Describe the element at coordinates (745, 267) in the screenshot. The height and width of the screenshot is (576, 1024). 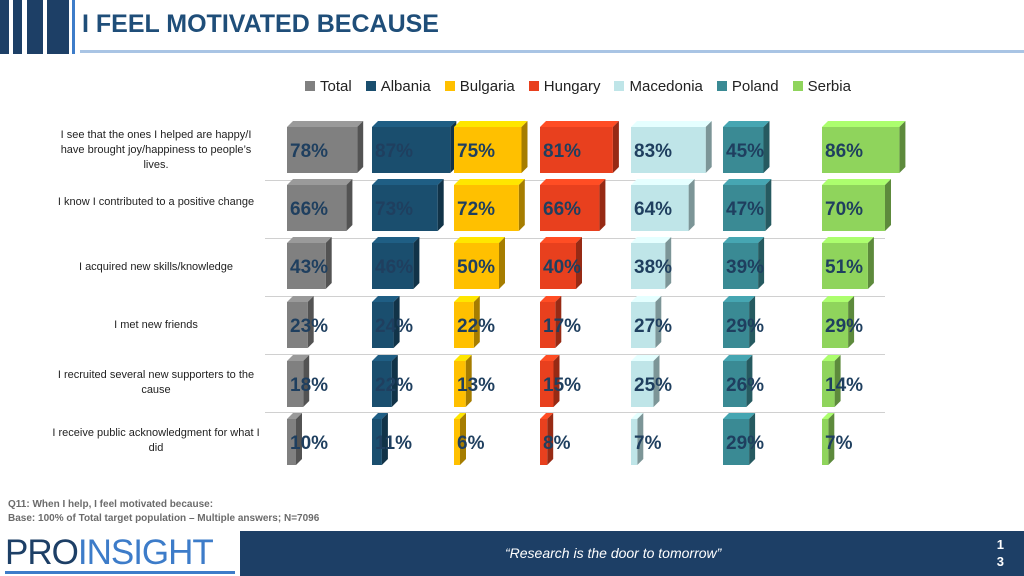
I see `data-label: 39%` at that location.